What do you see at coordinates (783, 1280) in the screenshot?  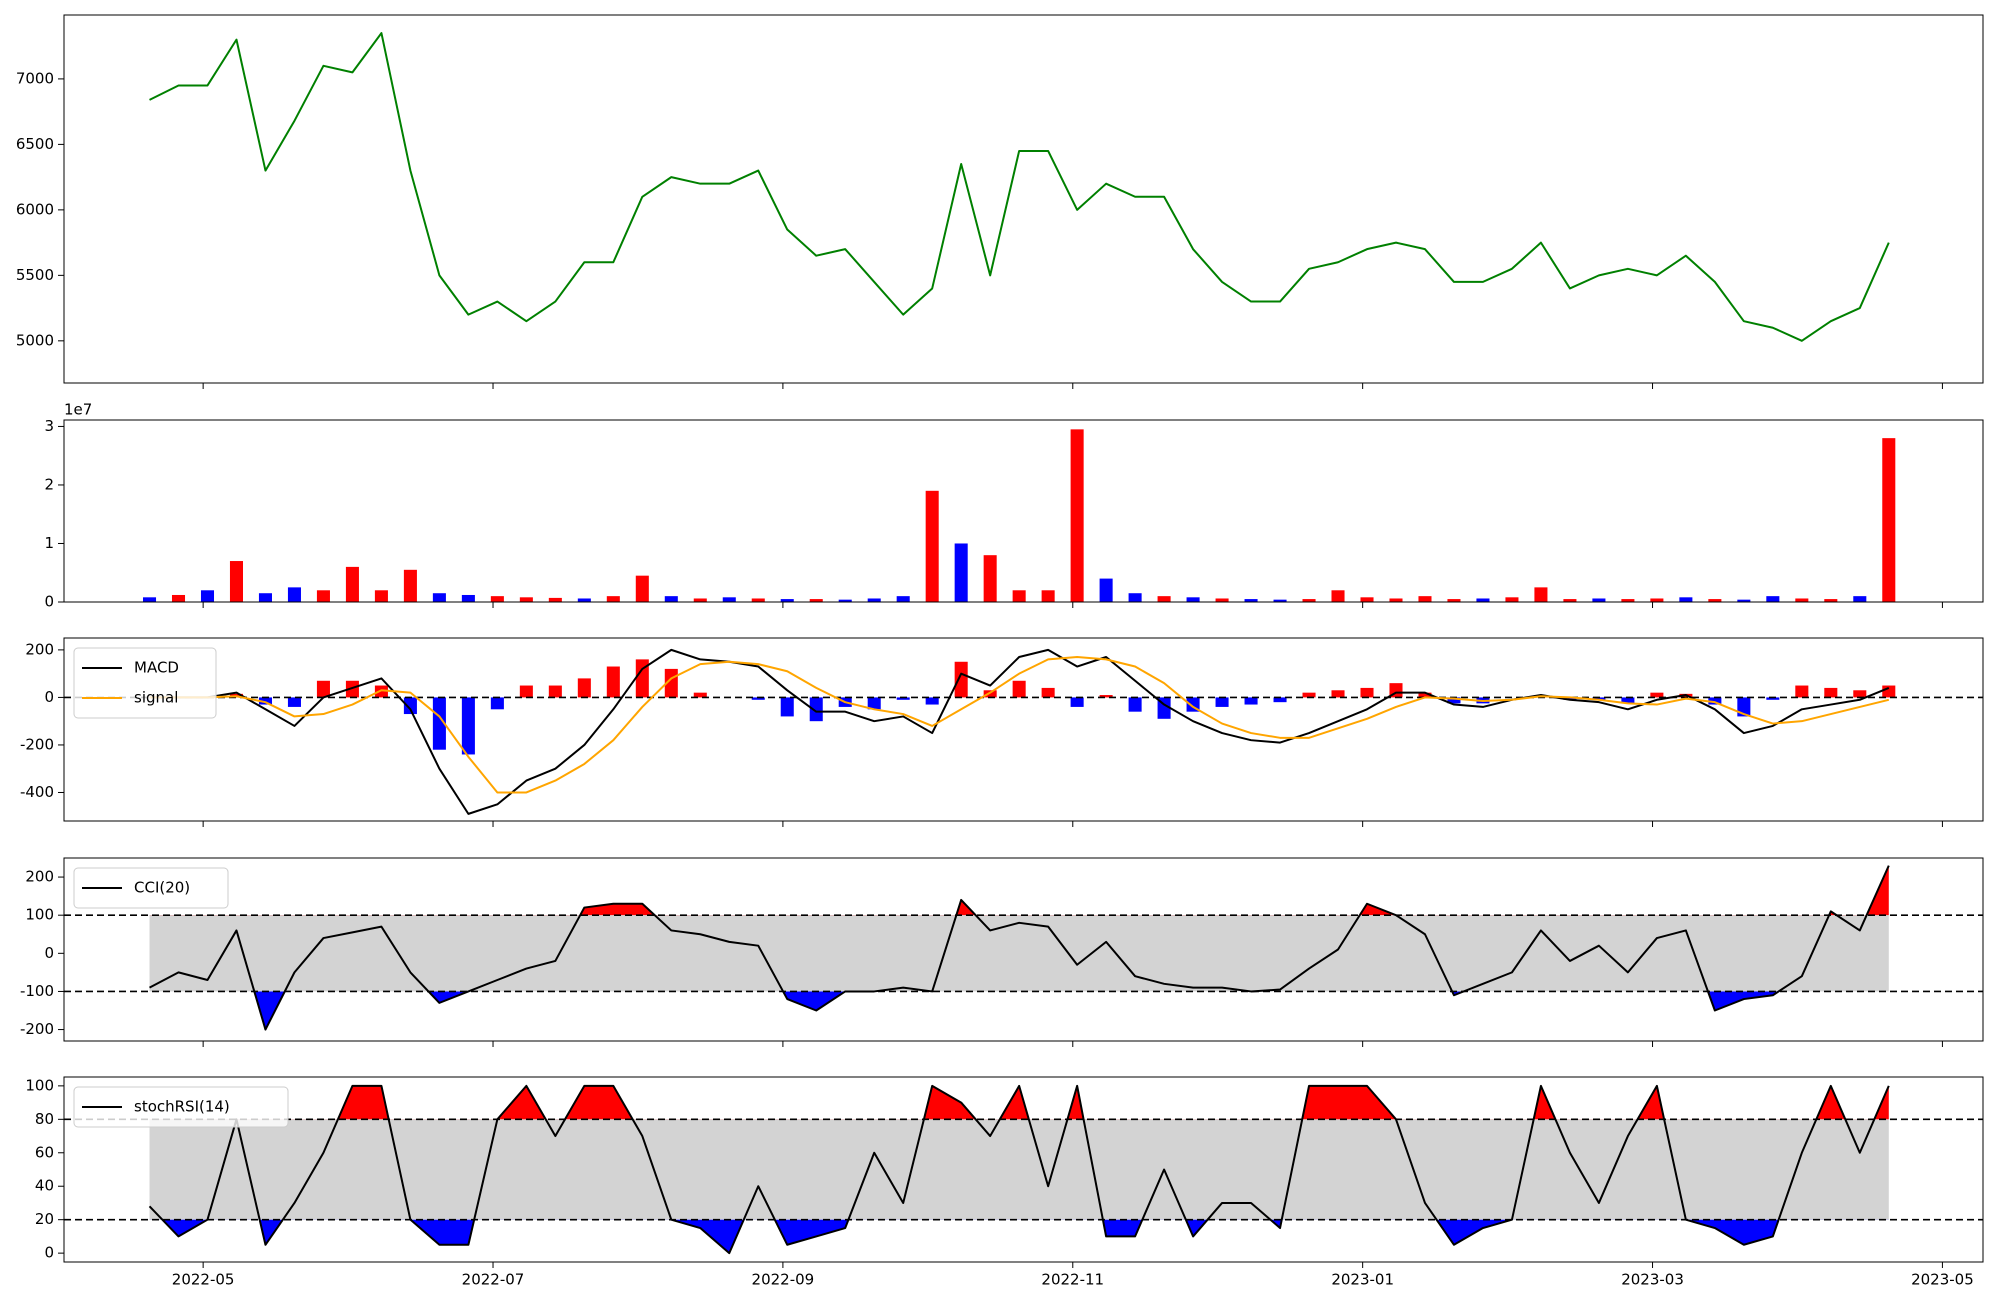 I see `x-tick-label: 2022-09` at bounding box center [783, 1280].